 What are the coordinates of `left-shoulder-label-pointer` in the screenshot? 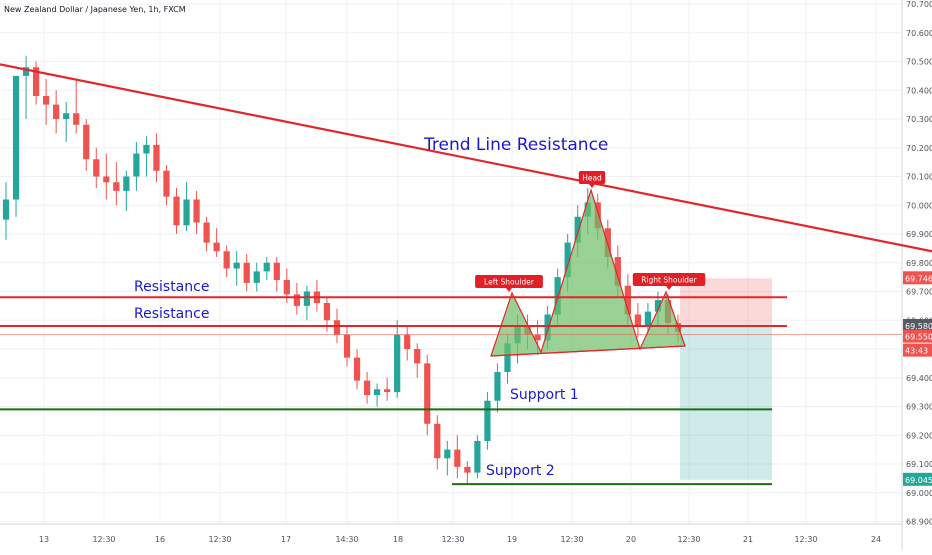 It's located at (509, 290).